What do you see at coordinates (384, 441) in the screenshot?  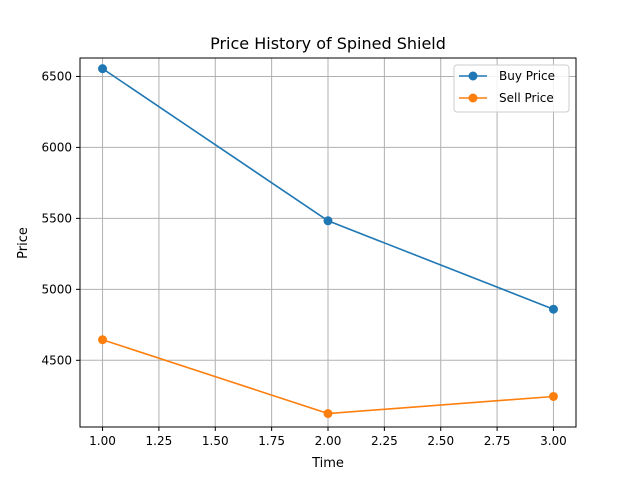 I see `x-tick-label: 2.25` at bounding box center [384, 441].